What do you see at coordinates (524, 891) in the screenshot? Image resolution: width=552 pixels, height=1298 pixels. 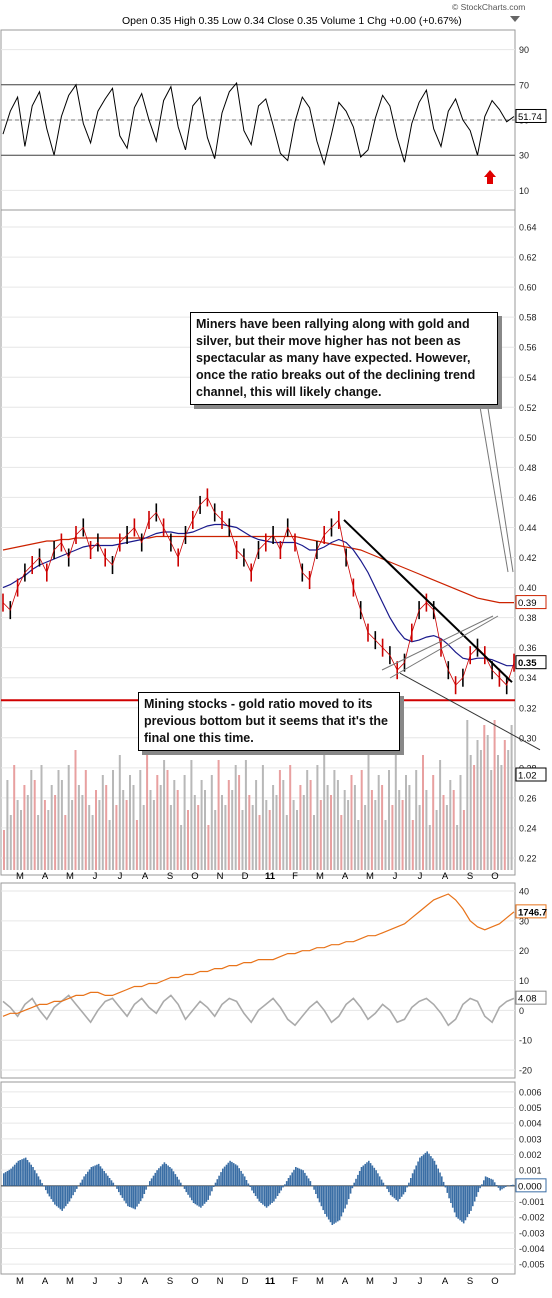 I see `y-tick-label: 40` at bounding box center [524, 891].